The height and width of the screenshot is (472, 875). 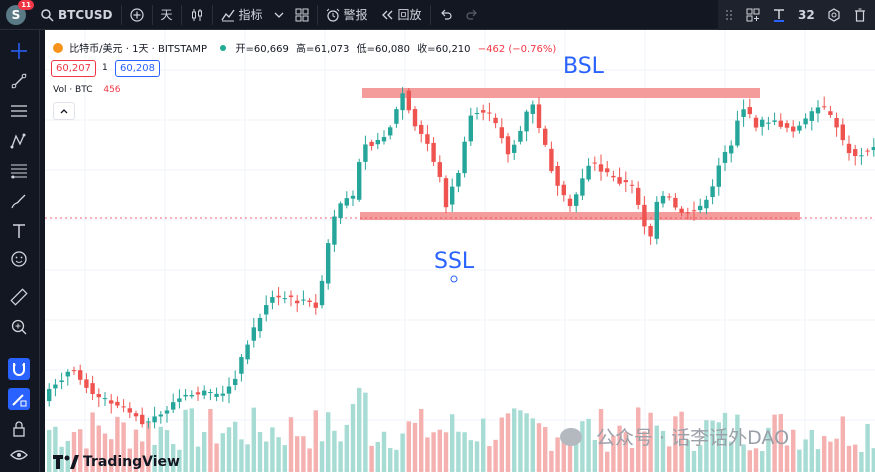 What do you see at coordinates (19, 111) in the screenshot?
I see `horizontal-lines-tool` at bounding box center [19, 111].